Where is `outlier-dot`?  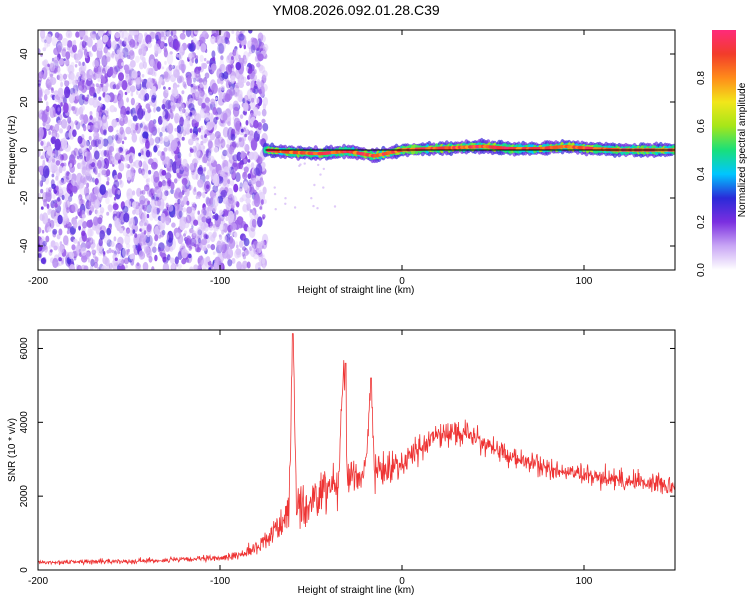 outlier-dot is located at coordinates (314, 185).